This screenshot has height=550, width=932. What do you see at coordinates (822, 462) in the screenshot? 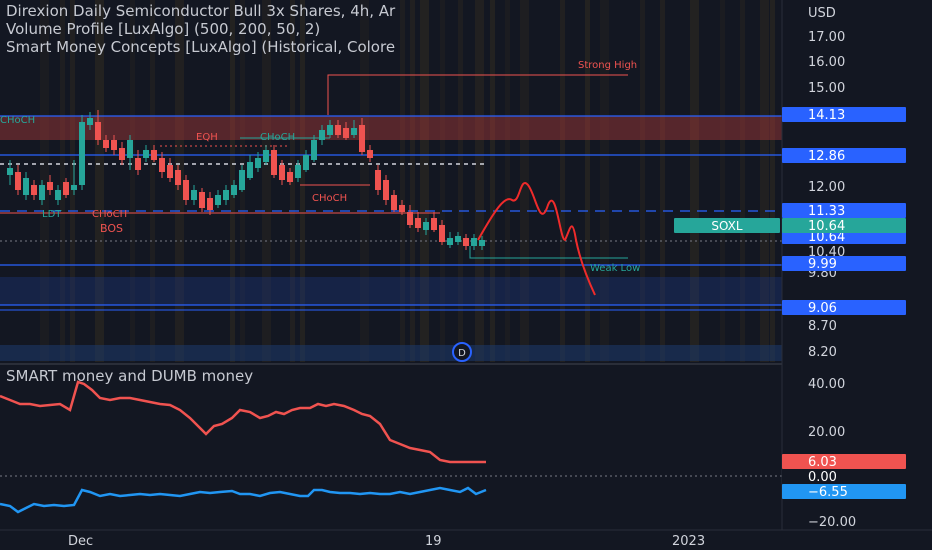
I see `svg-text: 6.03` at bounding box center [822, 462].